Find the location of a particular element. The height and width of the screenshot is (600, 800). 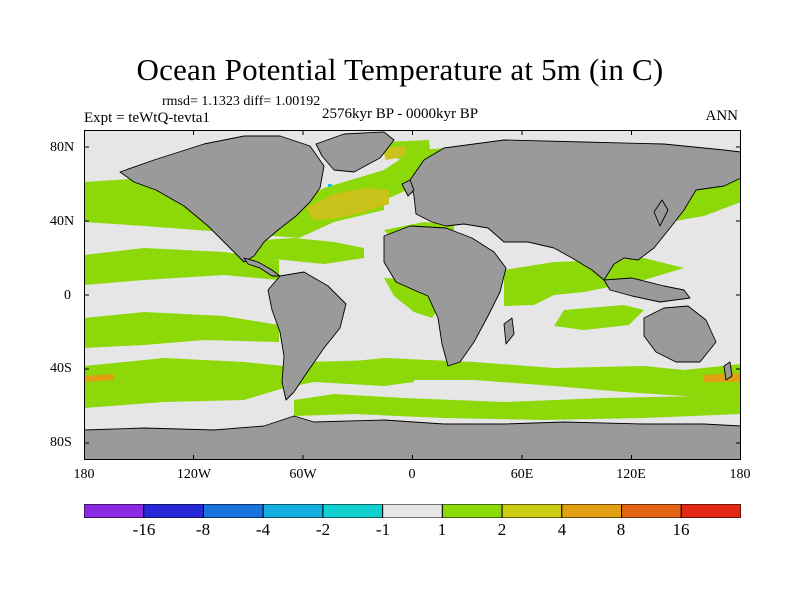

land-new-zealand is located at coordinates (728, 371).